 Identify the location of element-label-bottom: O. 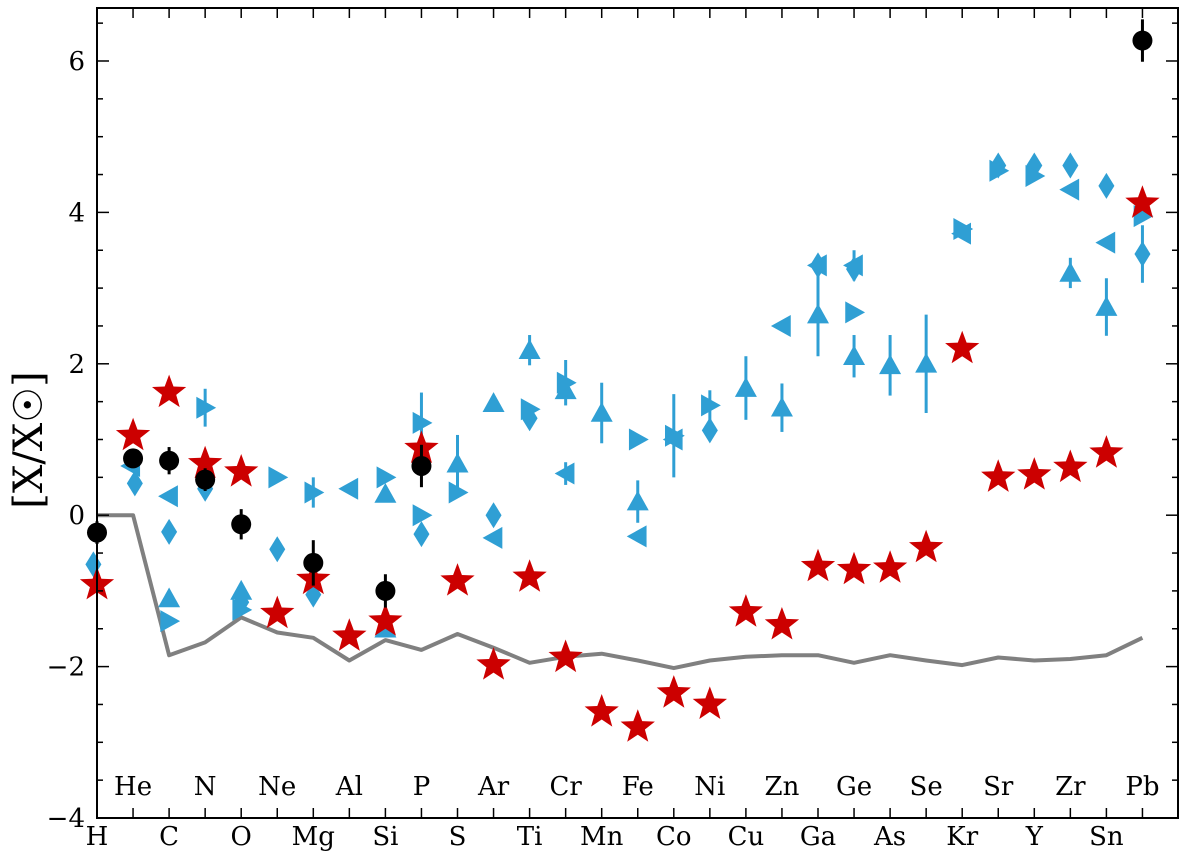
(241, 837).